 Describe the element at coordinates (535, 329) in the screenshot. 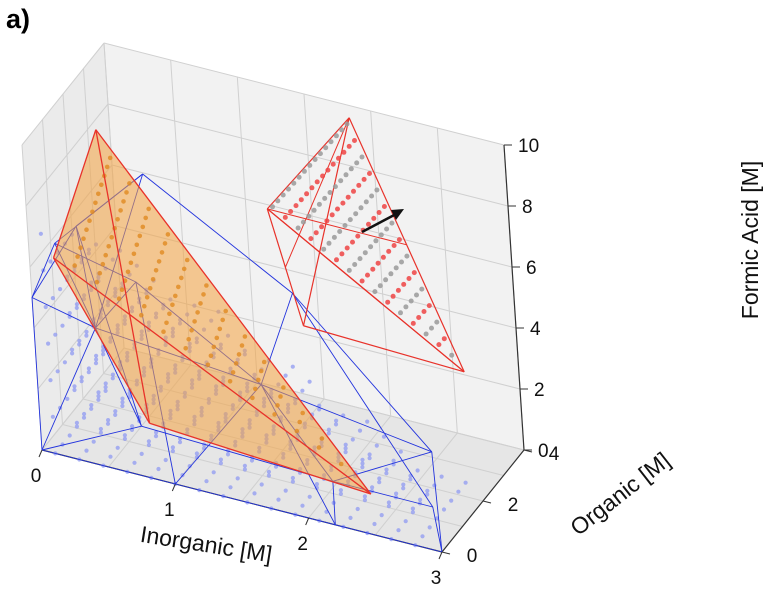

I see `z-tick-label: 4` at that location.